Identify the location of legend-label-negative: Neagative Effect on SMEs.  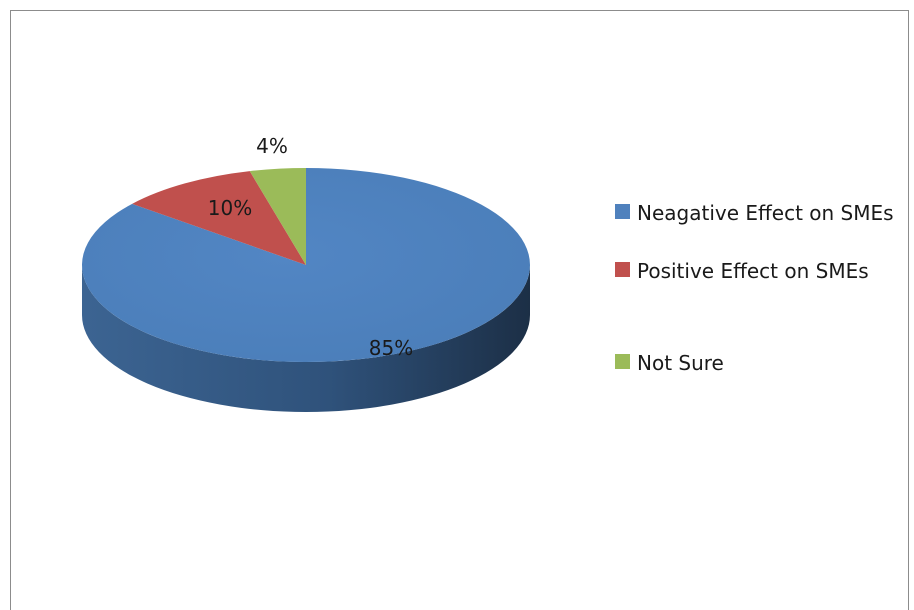
(765, 213).